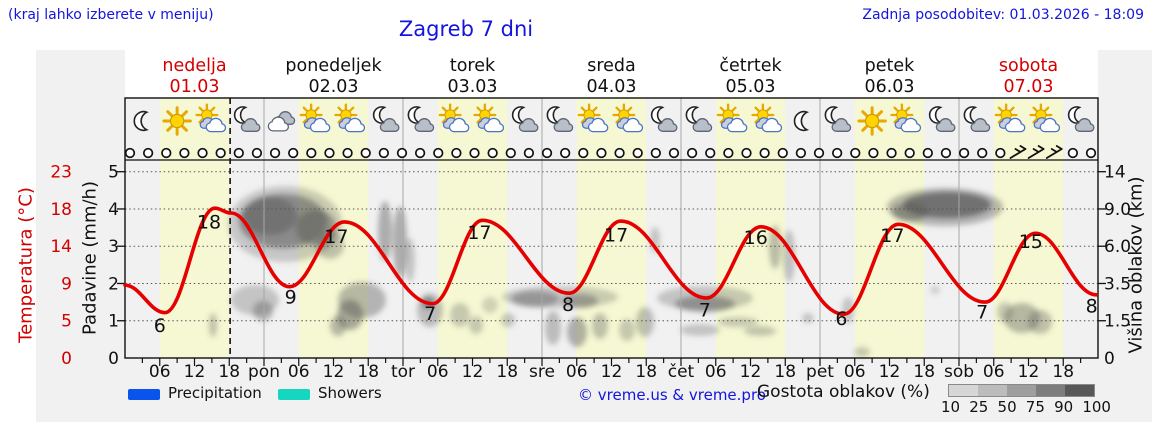  What do you see at coordinates (66, 359) in the screenshot?
I see `temperature-tick-label: 0` at bounding box center [66, 359].